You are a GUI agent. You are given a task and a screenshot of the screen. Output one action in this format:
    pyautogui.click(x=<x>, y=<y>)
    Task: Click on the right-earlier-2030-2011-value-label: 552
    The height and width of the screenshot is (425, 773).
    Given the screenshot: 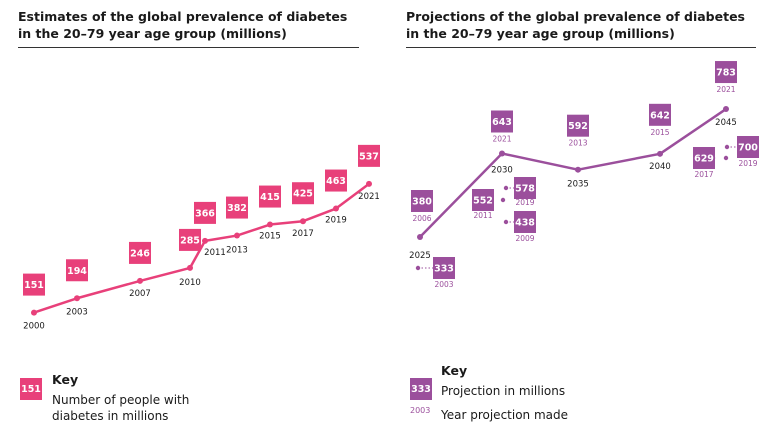 What is the action you would take?
    pyautogui.click(x=483, y=201)
    